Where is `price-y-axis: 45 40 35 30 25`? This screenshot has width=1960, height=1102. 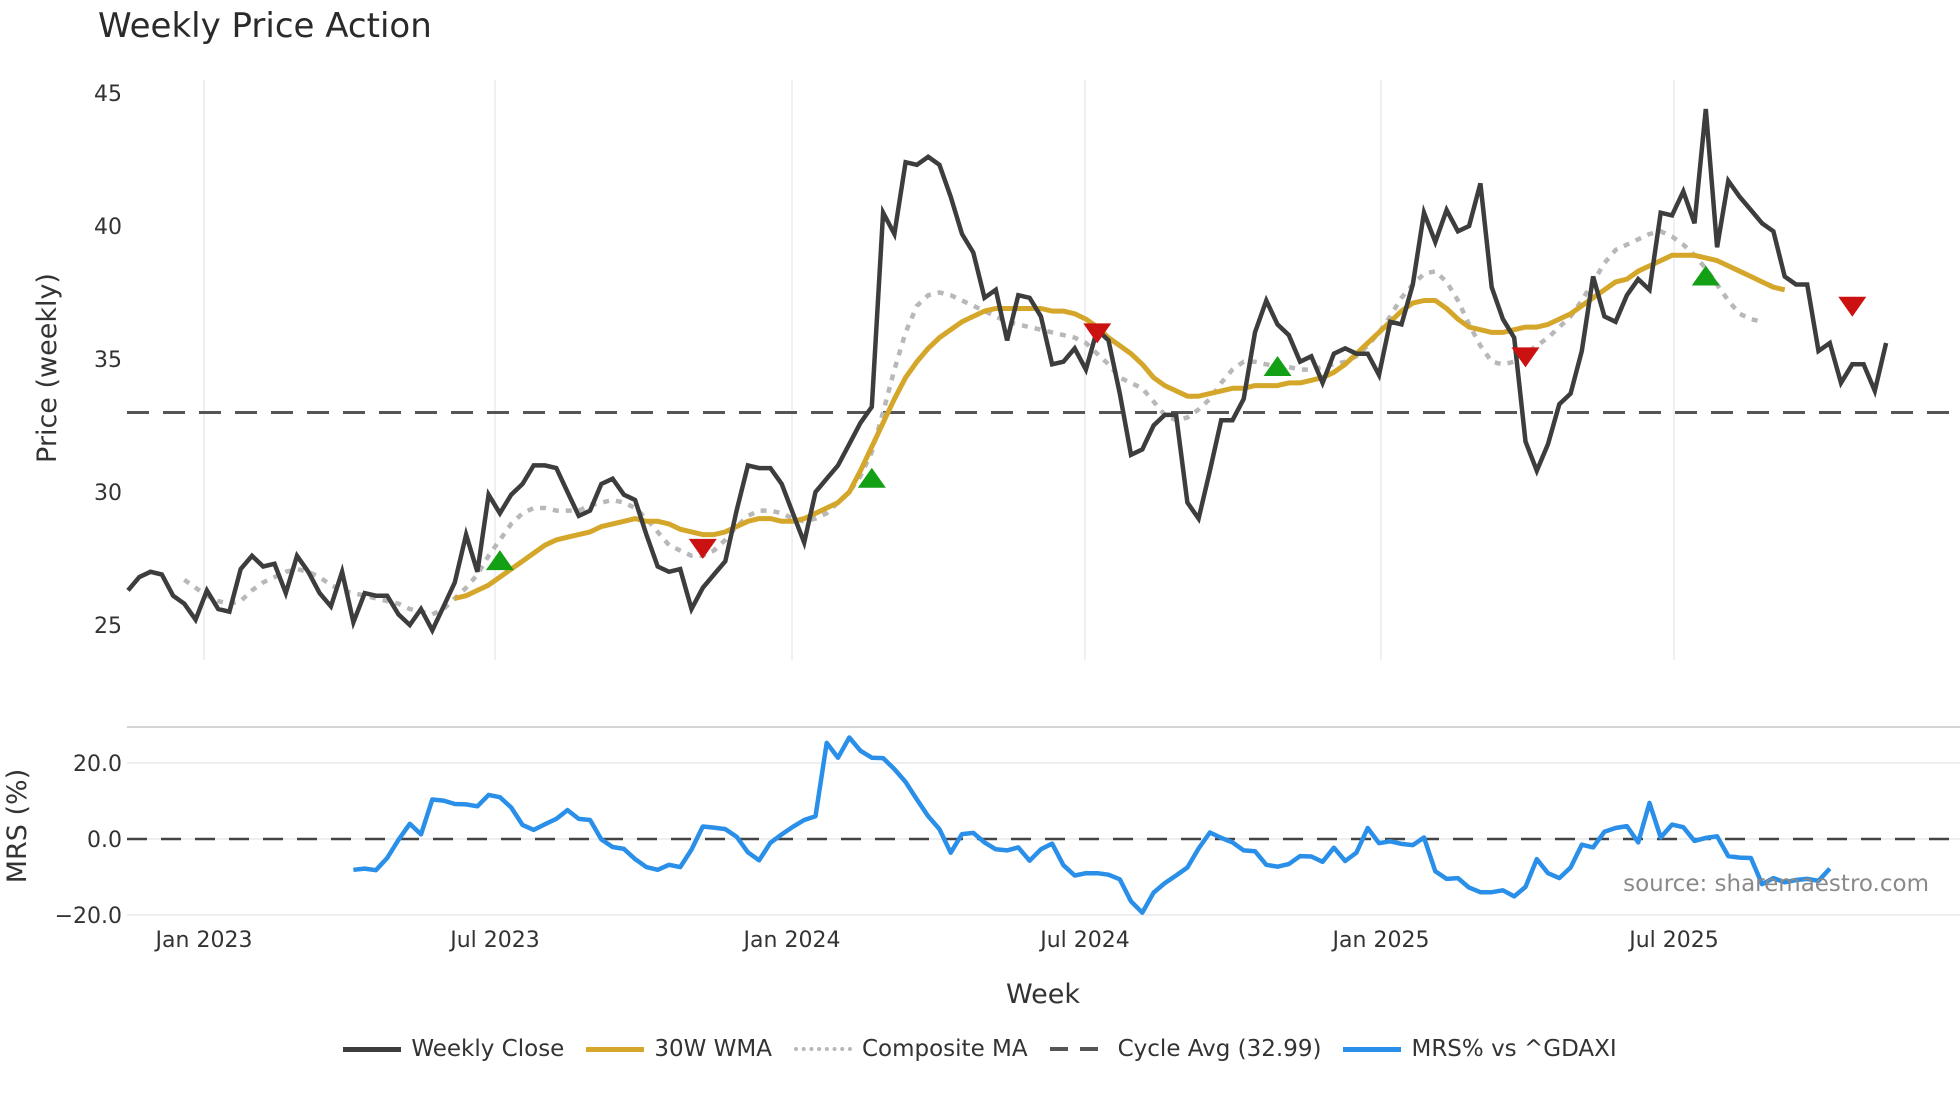
price-y-axis: 45 40 35 30 25 is located at coordinates (108, 360).